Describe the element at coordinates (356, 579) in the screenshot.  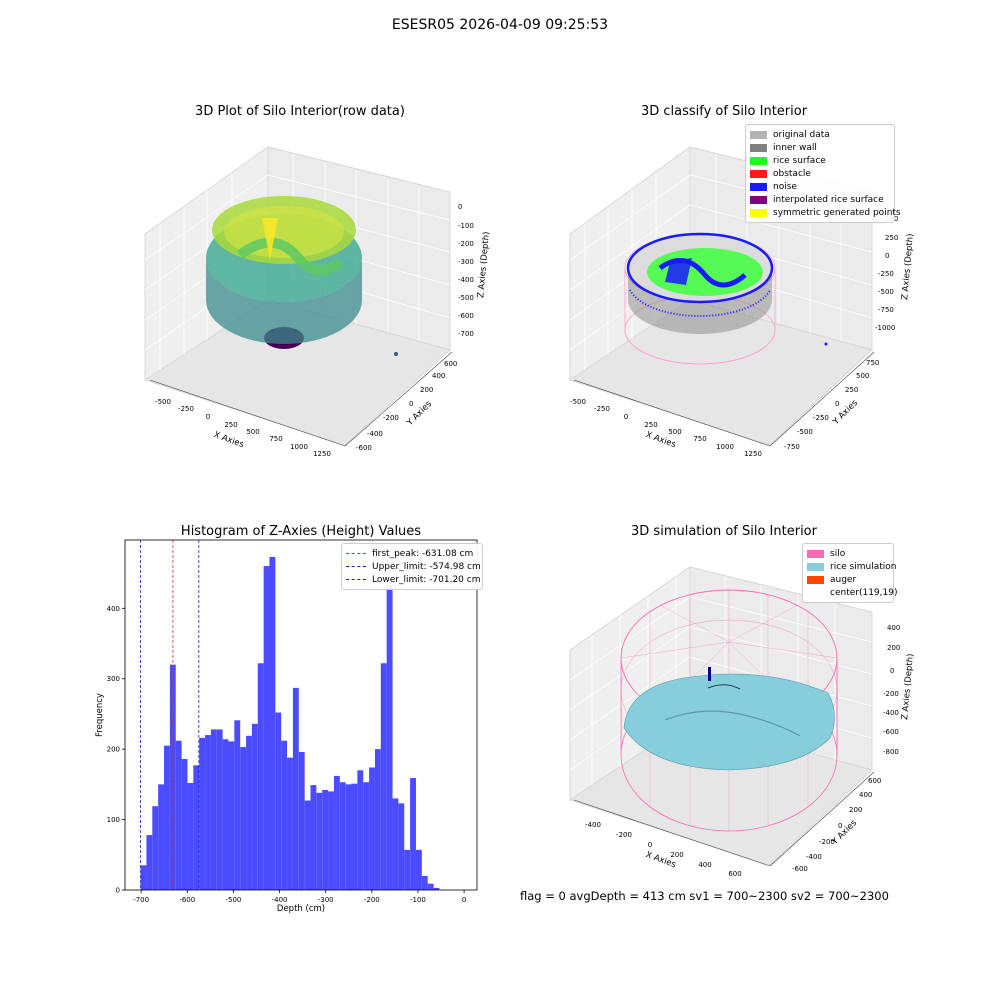
I see `legend-line` at that location.